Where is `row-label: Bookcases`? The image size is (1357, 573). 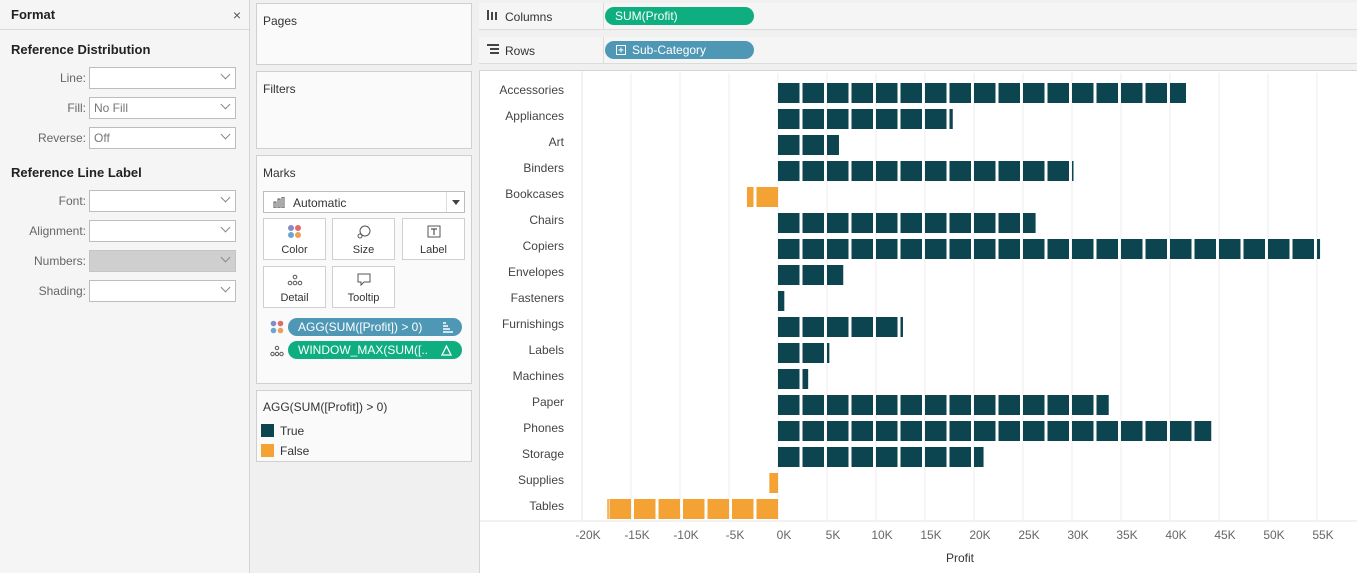
row-label: Bookcases is located at coordinates (534, 194).